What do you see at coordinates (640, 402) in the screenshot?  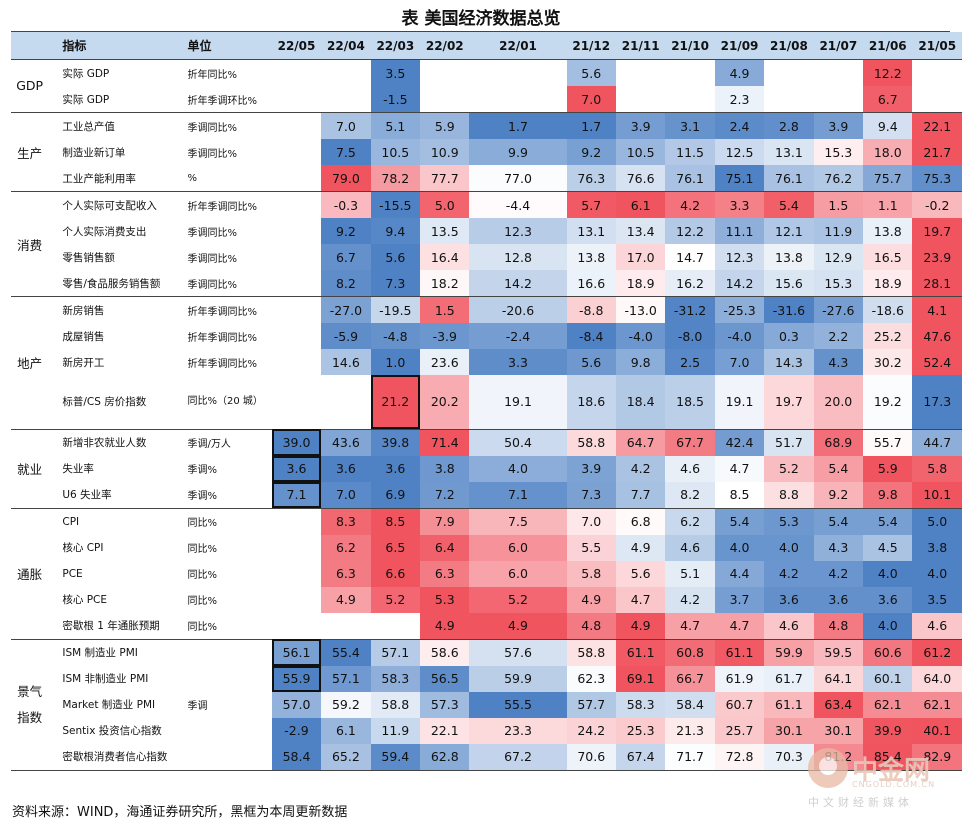 I see `value-cell: 18.4` at bounding box center [640, 402].